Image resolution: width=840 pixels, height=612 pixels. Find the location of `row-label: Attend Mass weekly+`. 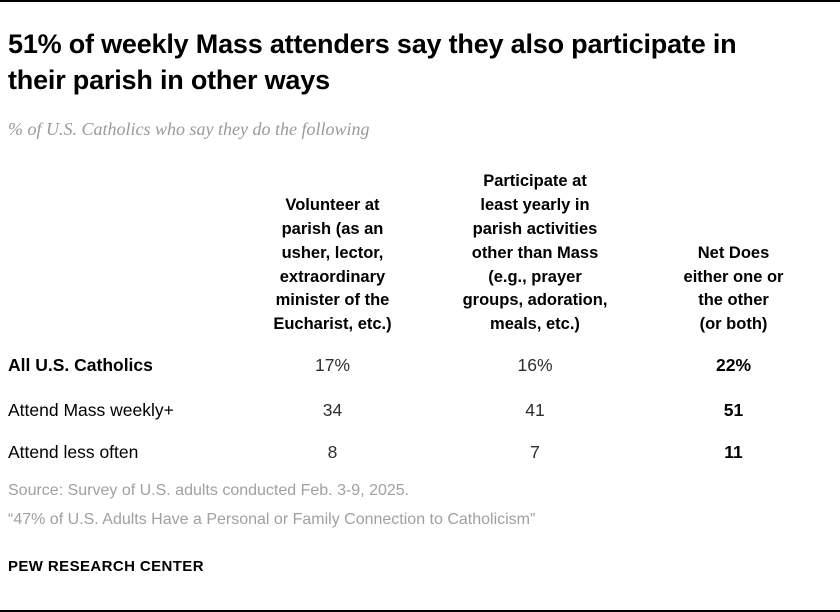

row-label: Attend Mass weekly+ is located at coordinates (91, 410).